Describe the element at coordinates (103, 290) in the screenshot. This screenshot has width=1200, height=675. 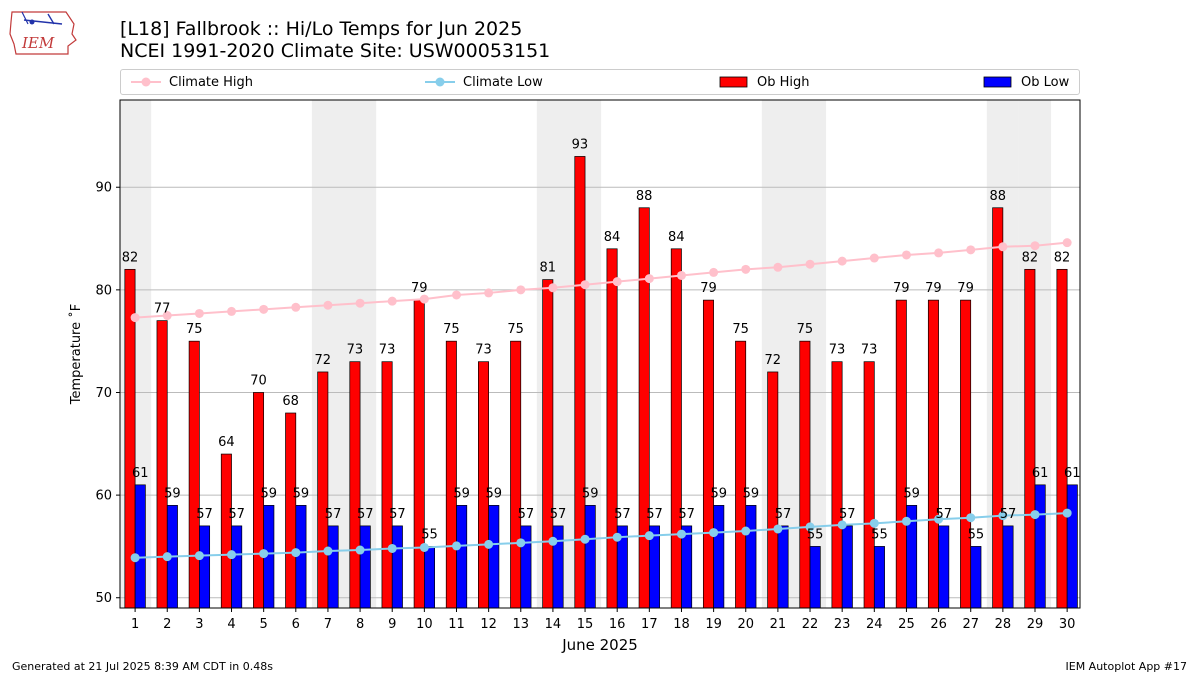
I see `y-tick-label: 80` at that location.